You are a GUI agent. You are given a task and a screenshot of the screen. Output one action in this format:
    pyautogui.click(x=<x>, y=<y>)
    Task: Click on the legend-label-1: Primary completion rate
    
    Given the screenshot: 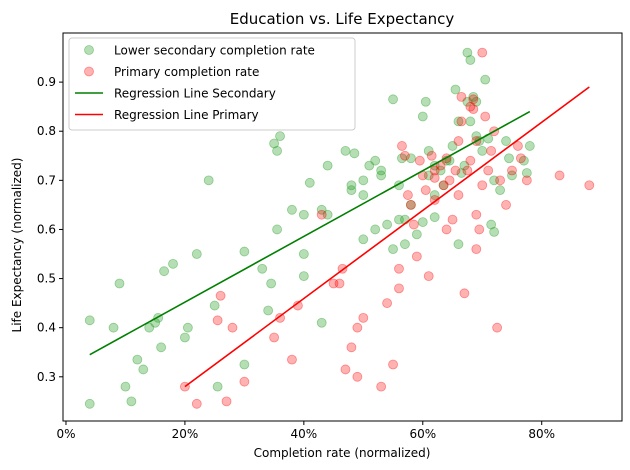 What is the action you would take?
    pyautogui.click(x=186, y=72)
    